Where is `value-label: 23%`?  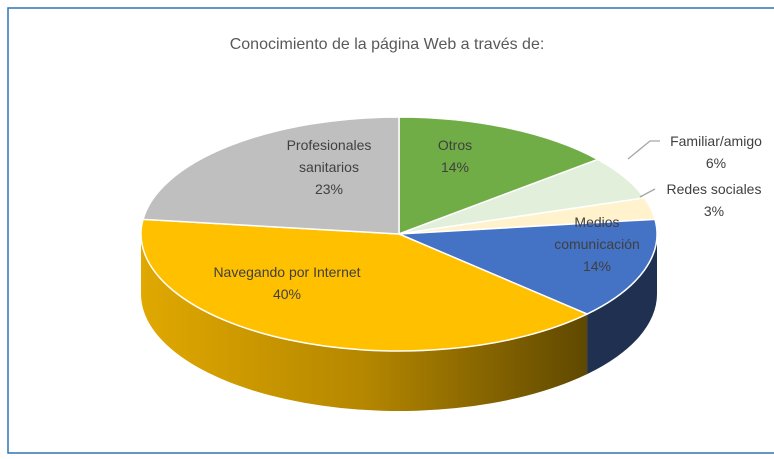
value-label: 23% is located at coordinates (329, 189).